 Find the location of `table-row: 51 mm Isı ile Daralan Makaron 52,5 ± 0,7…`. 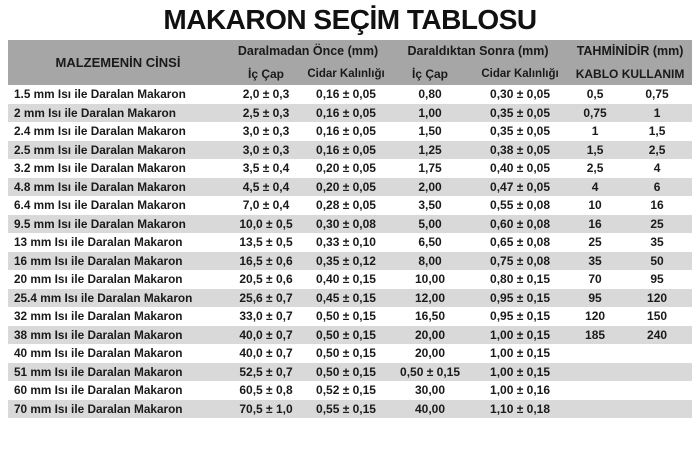

table-row: 51 mm Isı ile Daralan Makaron 52,5 ± 0,7… is located at coordinates (350, 372).